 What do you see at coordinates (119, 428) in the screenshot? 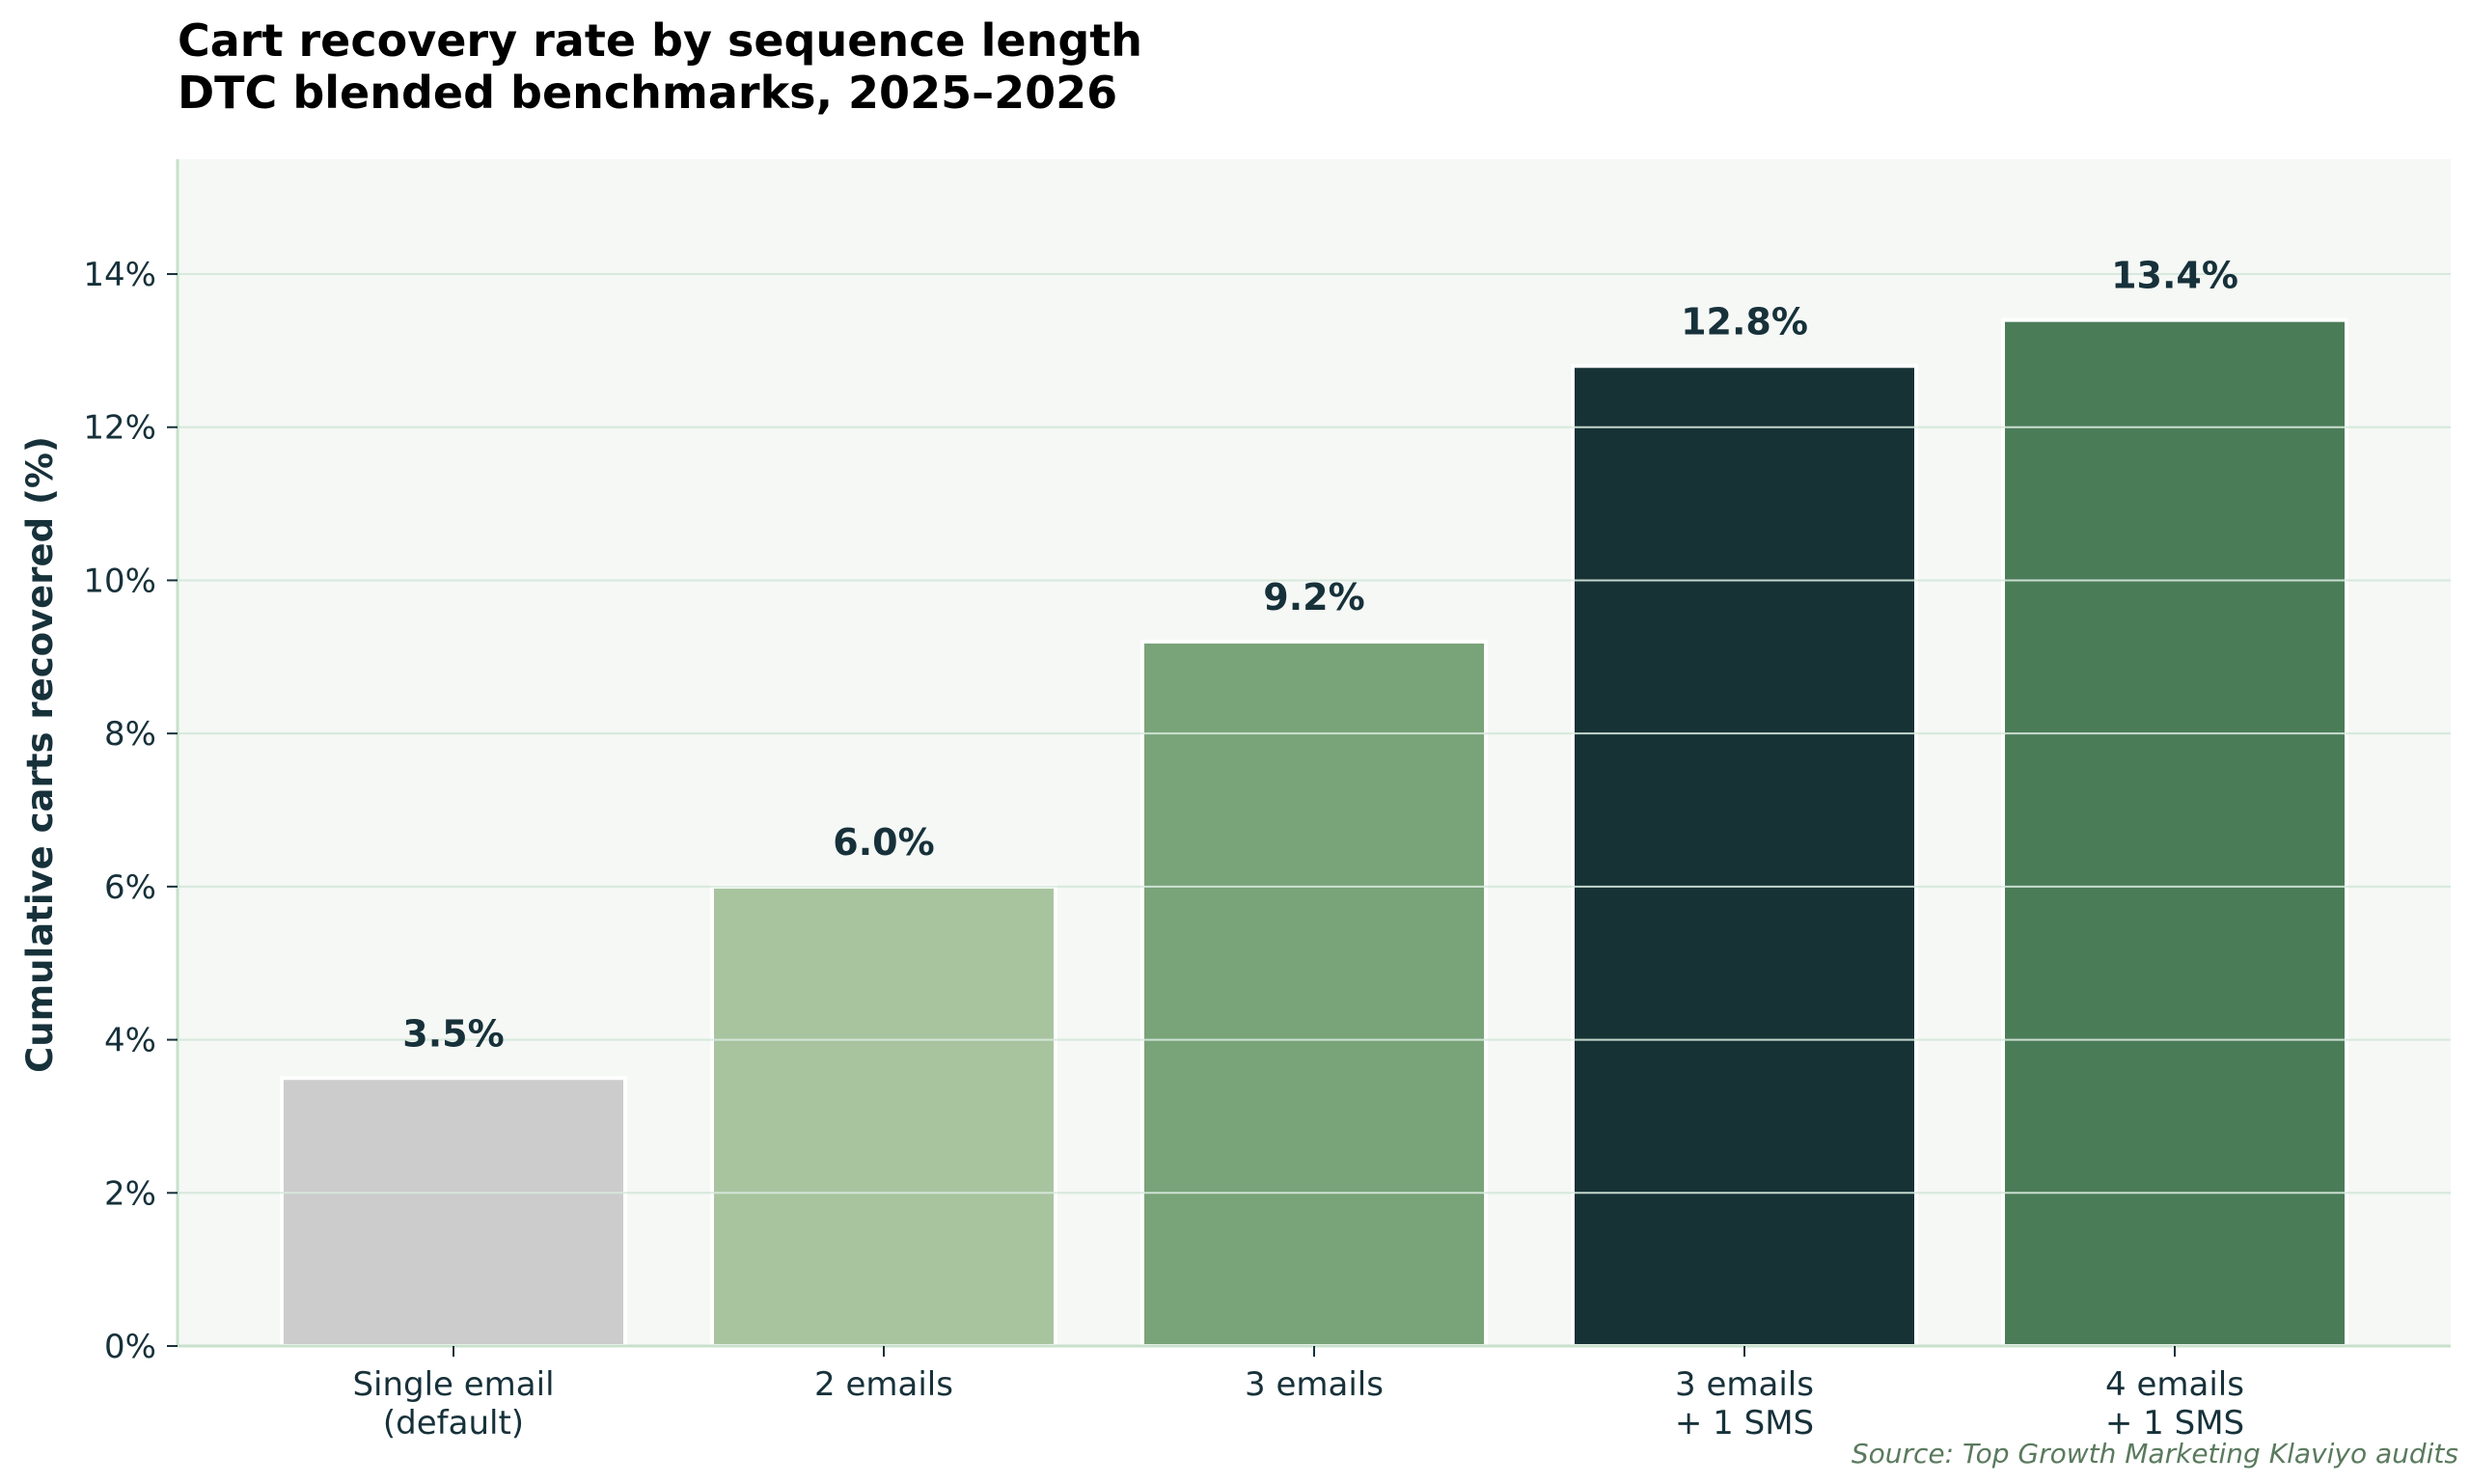
I see `y-tick-label: 12%` at bounding box center [119, 428].